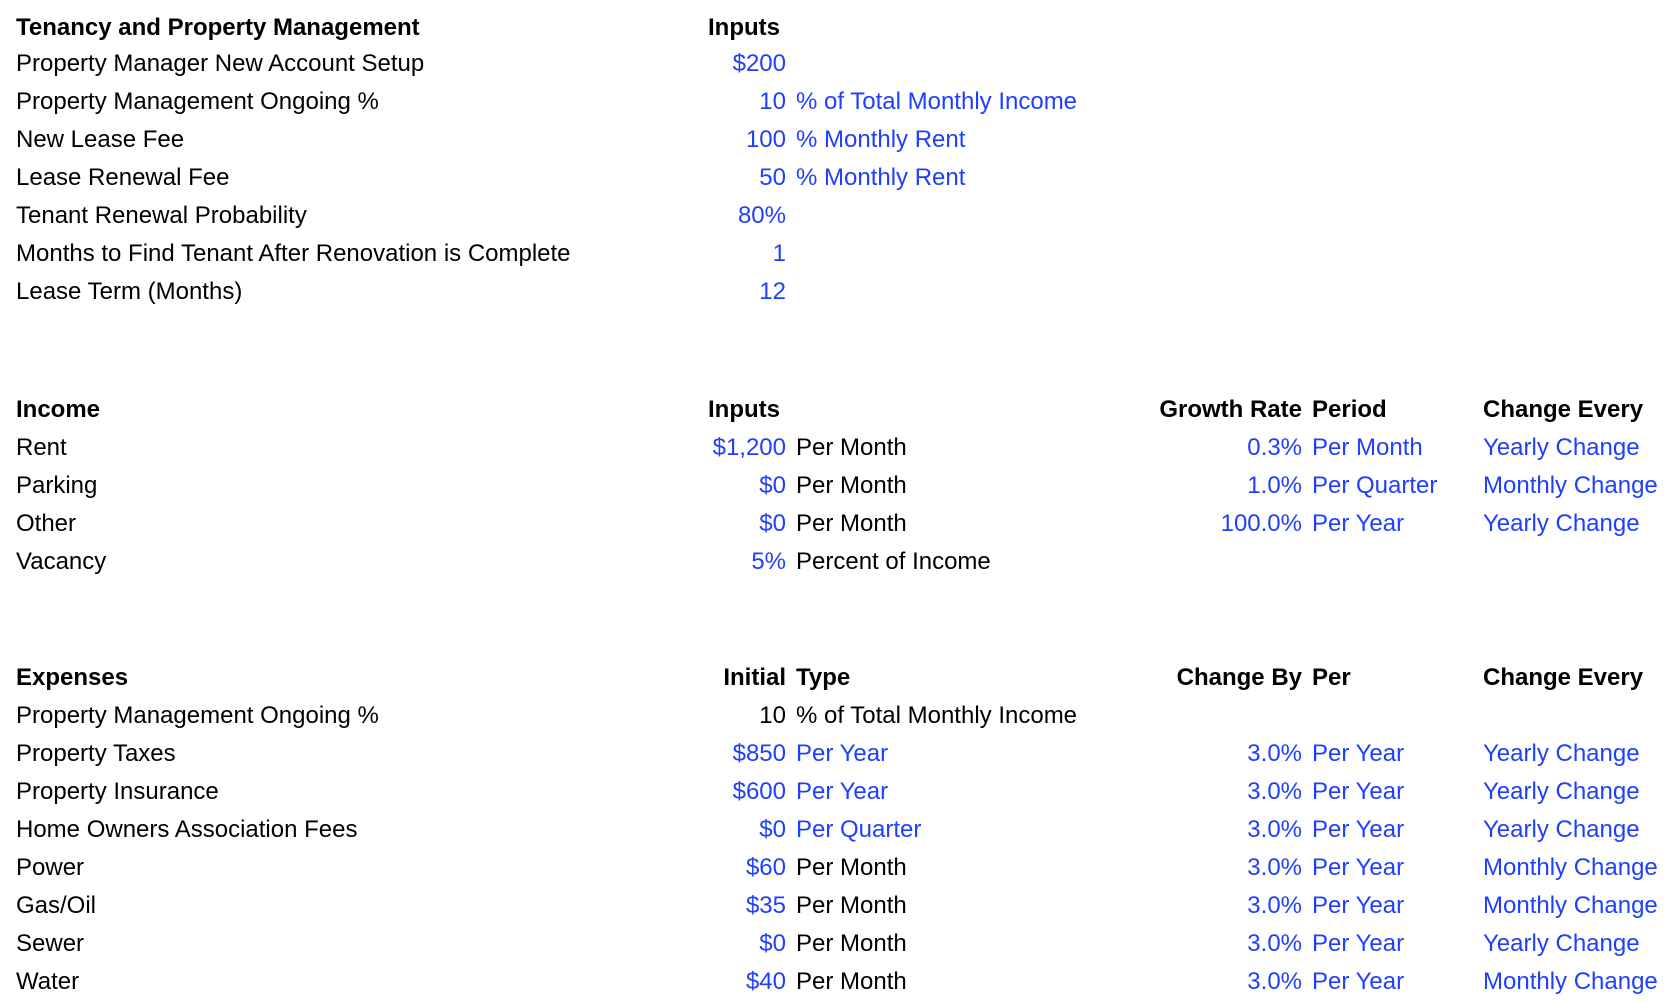 The image size is (1678, 1002). What do you see at coordinates (823, 677) in the screenshot?
I see `expenses-type-heading: Type` at bounding box center [823, 677].